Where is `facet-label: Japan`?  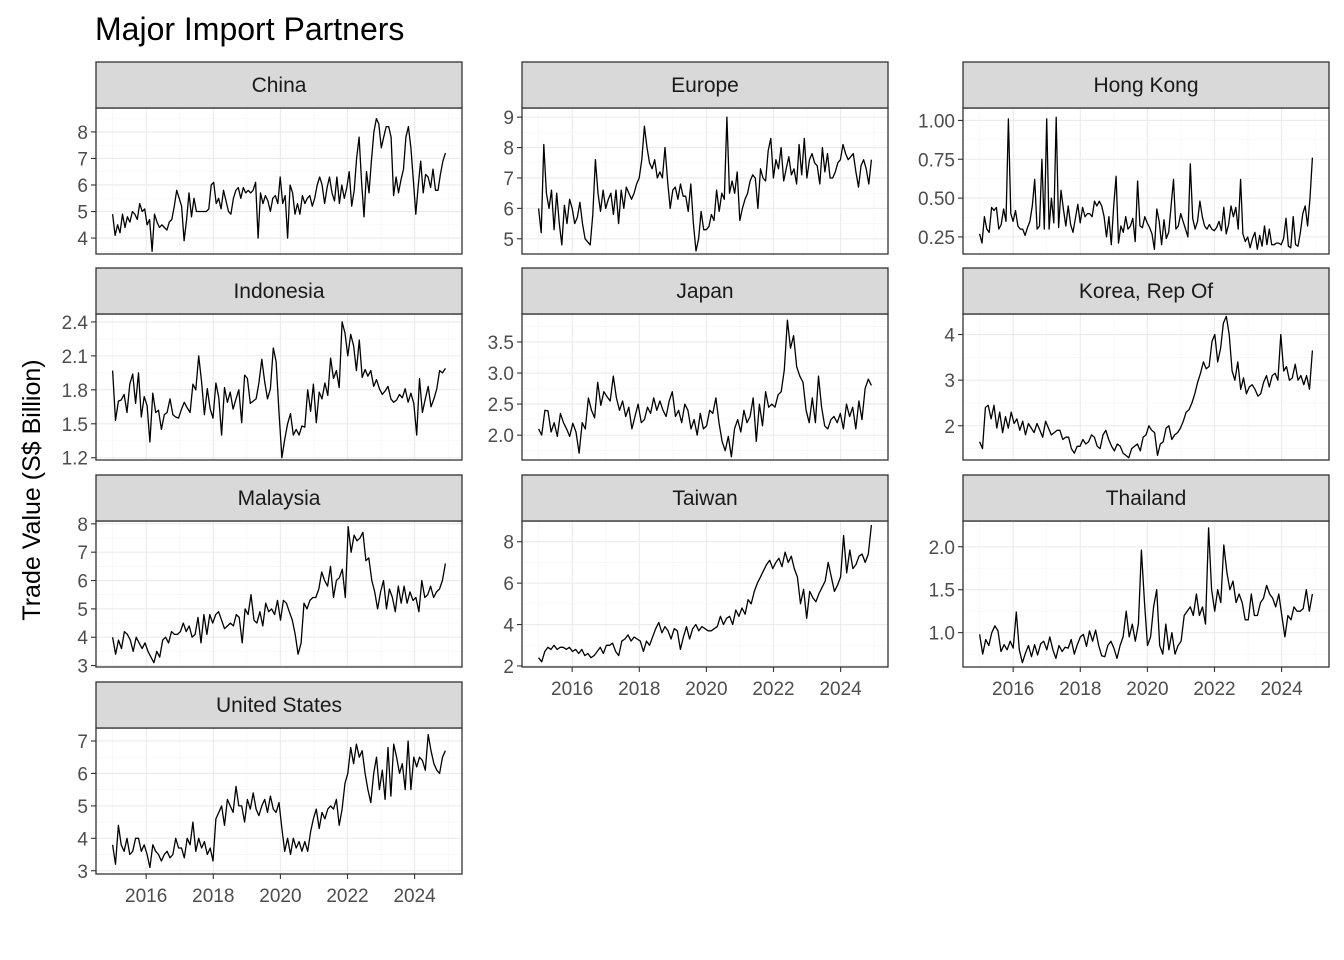
facet-label: Japan is located at coordinates (704, 291).